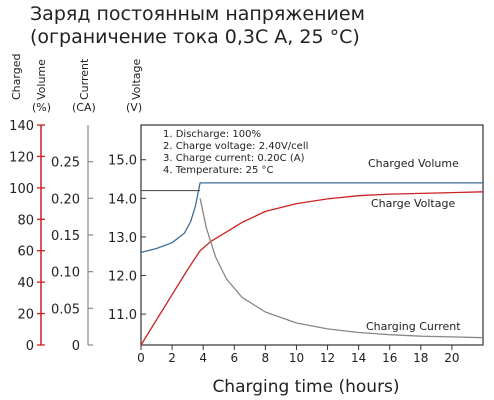 This screenshot has height=400, width=494. I want to click on voltage-tick-label: 14.0, so click(122, 199).